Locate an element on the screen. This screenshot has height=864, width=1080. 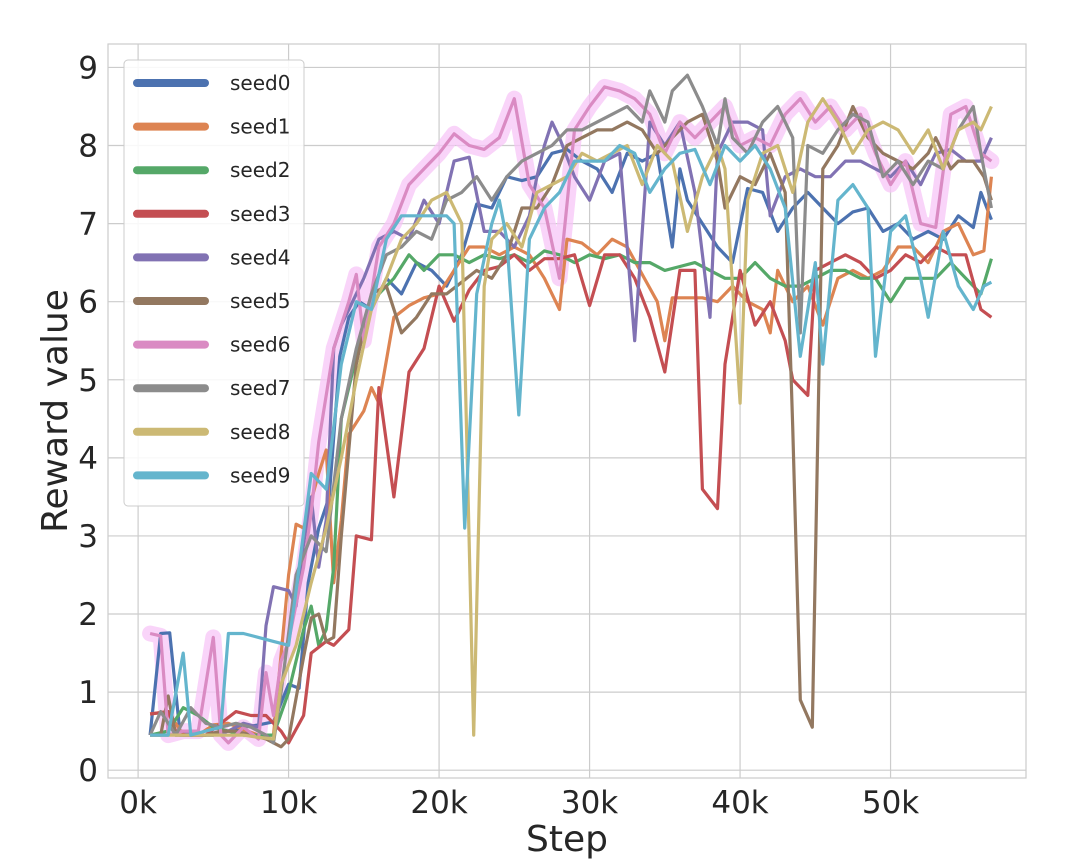
legend-label-seed5: seed5 is located at coordinates (260, 301).